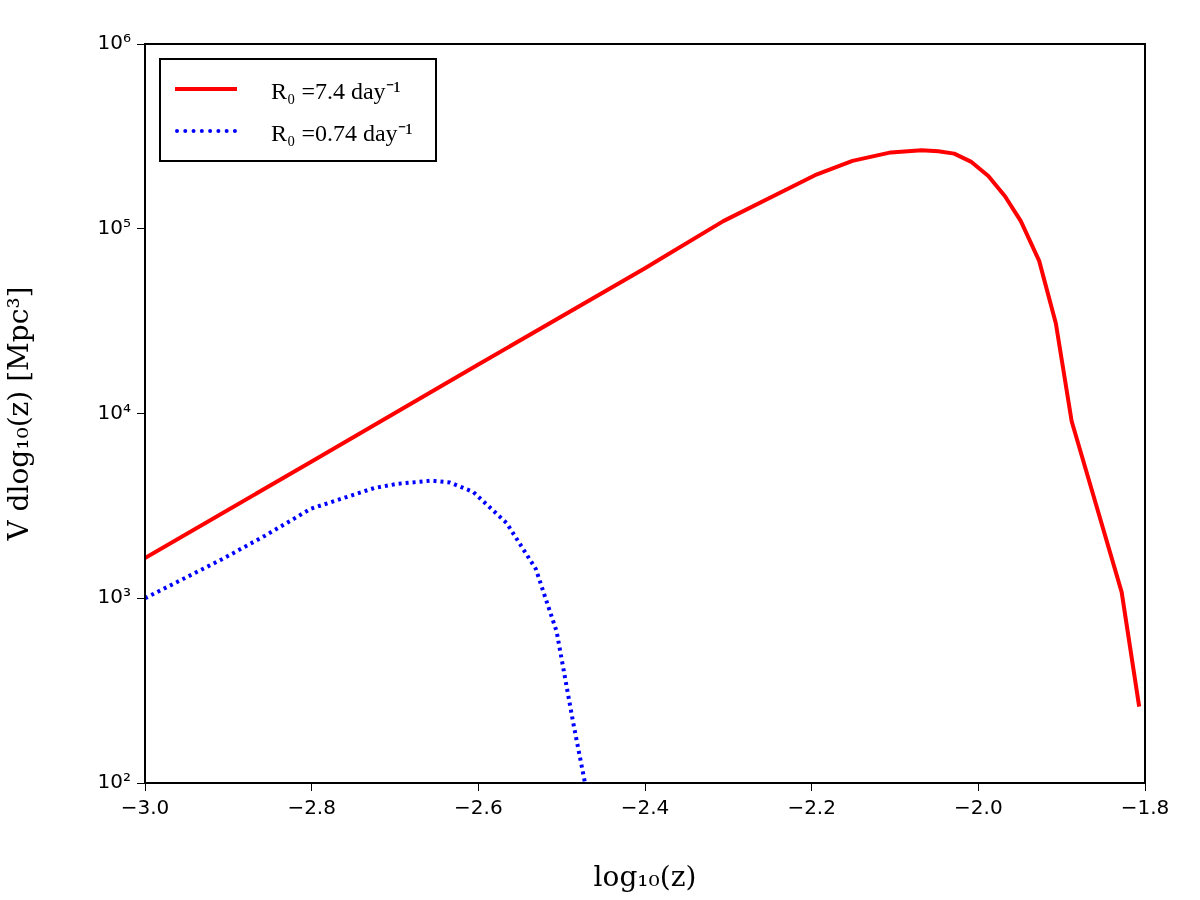 The height and width of the screenshot is (900, 1200). I want to click on x-tick-label: −2.0, so click(978, 807).